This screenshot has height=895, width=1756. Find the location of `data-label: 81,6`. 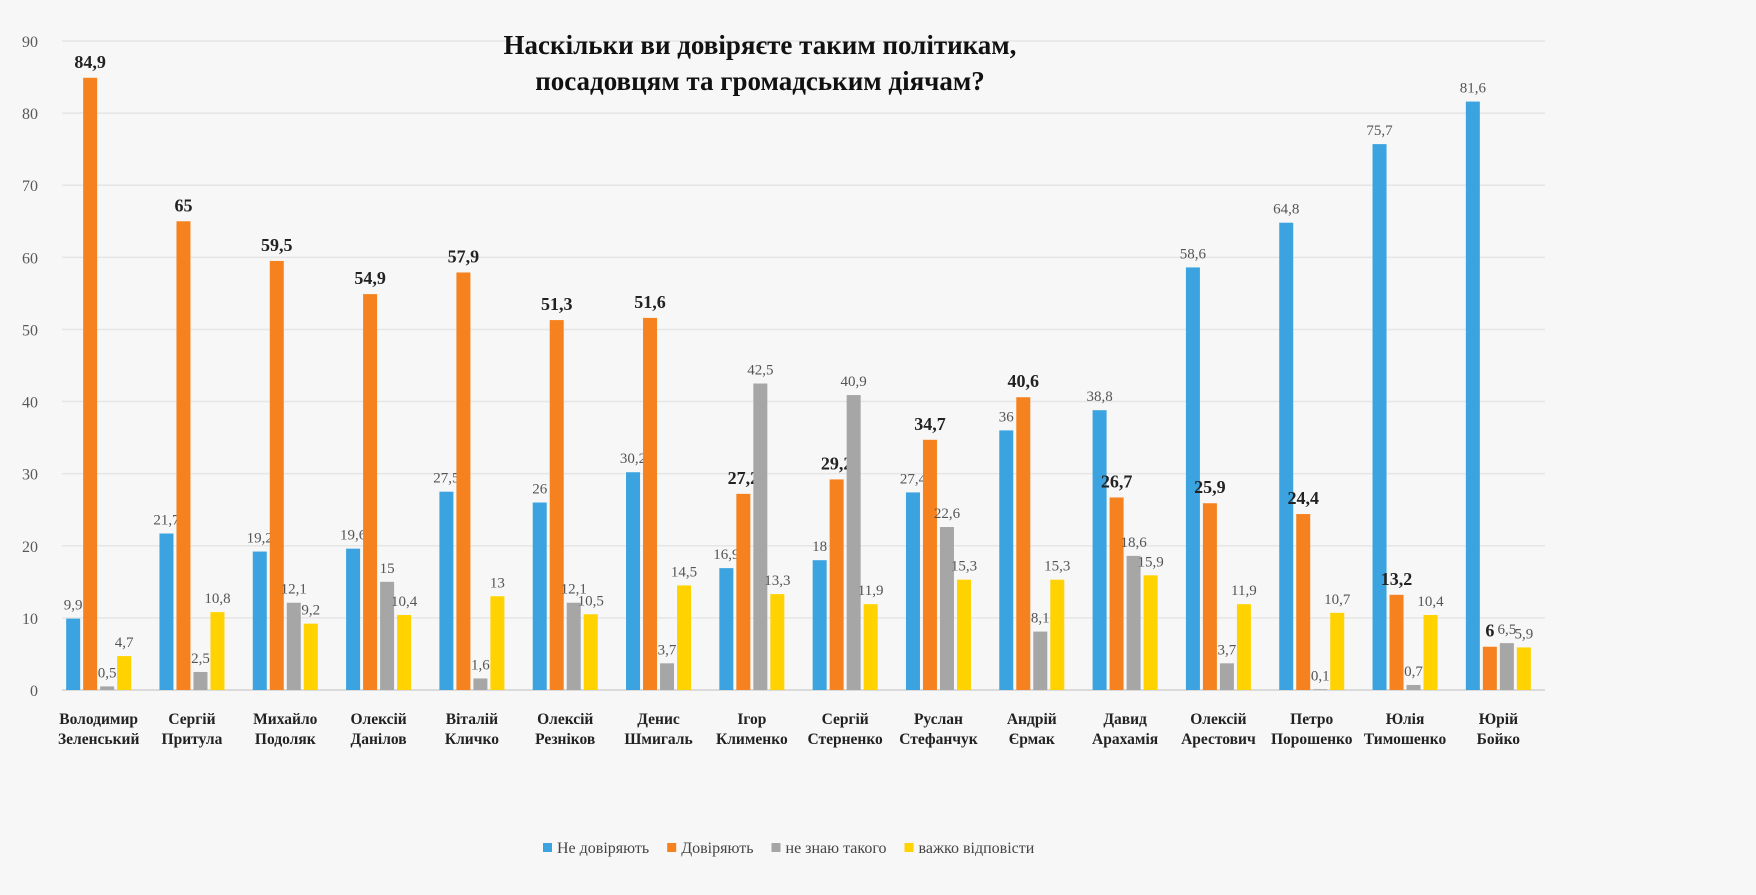

data-label: 81,6 is located at coordinates (1473, 89).